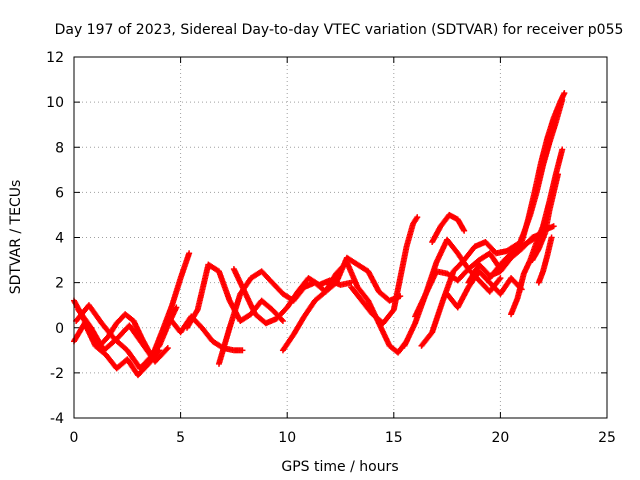  I want to click on y-tick-label: -2, so click(57, 374).